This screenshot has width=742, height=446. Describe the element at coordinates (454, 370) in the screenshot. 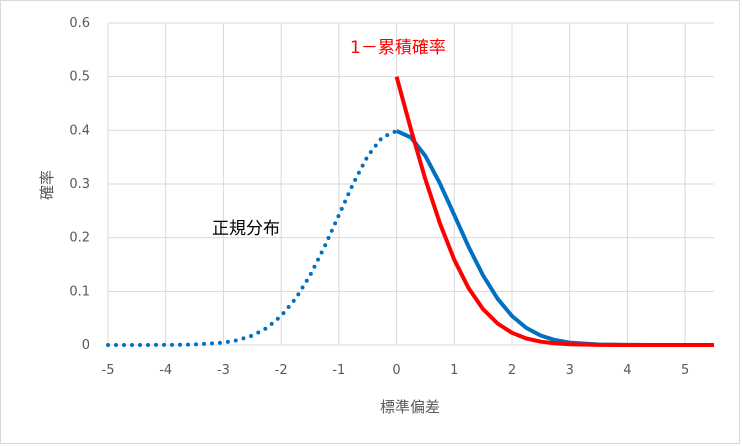

I see `x-tick-label: 1` at that location.